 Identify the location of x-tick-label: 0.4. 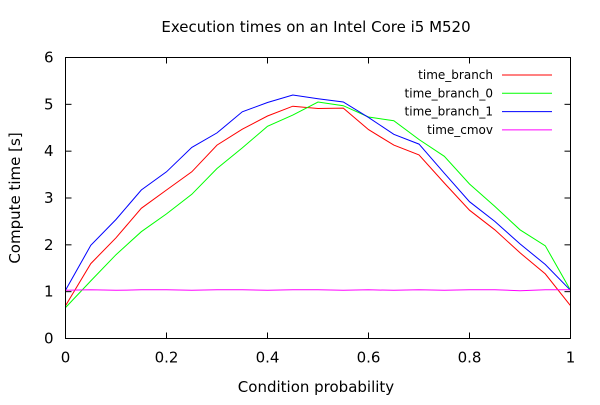
(268, 358).